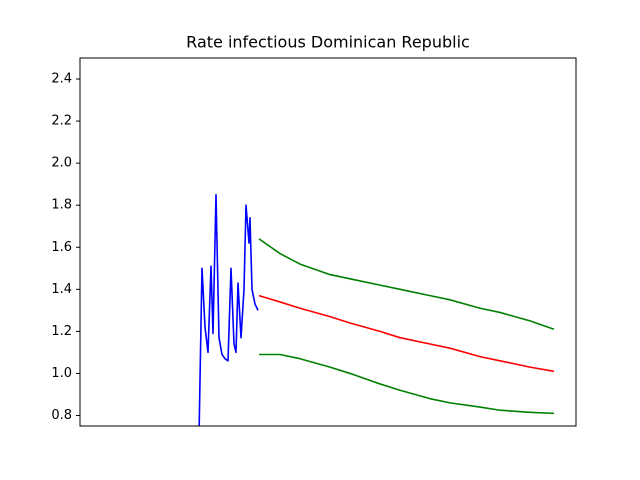 This screenshot has height=480, width=640. What do you see at coordinates (61, 163) in the screenshot?
I see `y-tick-label: 2.0` at bounding box center [61, 163].